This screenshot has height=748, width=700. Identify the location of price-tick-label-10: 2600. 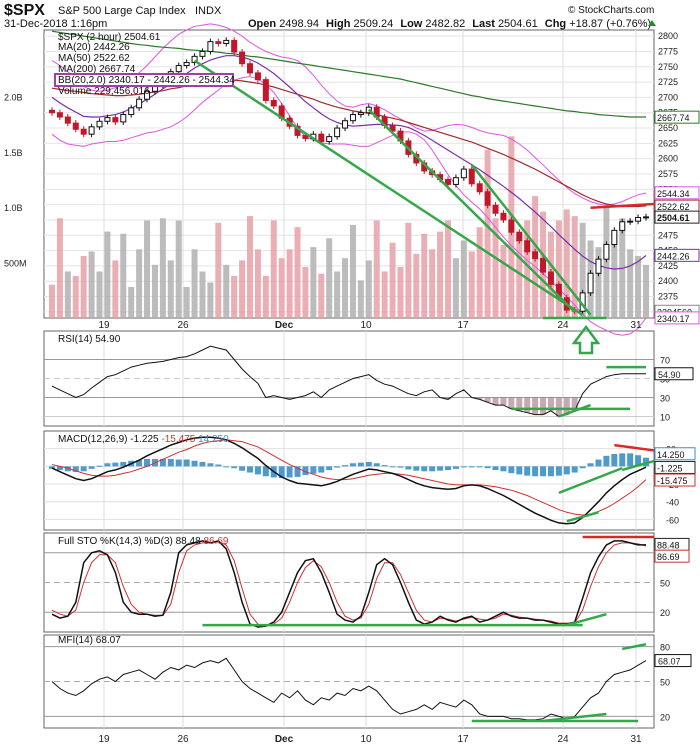
(668, 159).